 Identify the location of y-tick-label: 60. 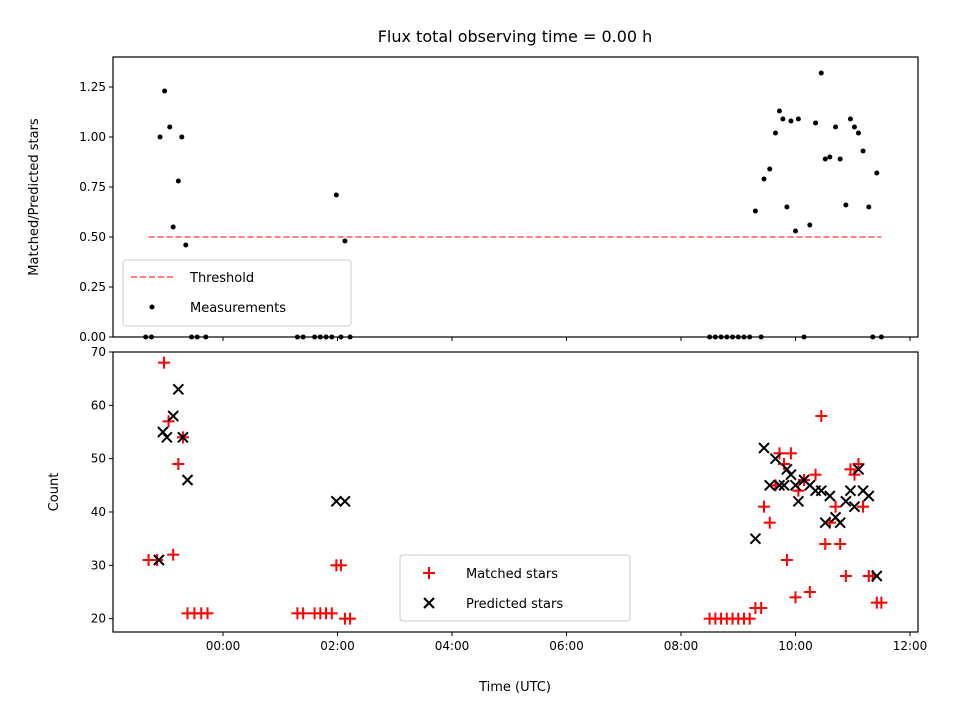
(98, 405).